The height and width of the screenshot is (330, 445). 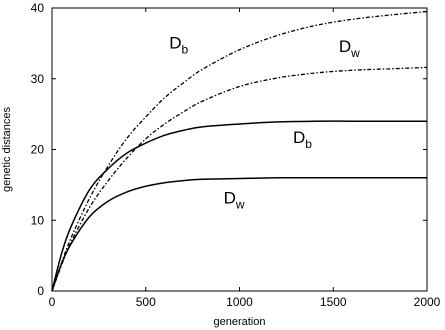 I want to click on curve-label-4: Dw, so click(x=234, y=199).